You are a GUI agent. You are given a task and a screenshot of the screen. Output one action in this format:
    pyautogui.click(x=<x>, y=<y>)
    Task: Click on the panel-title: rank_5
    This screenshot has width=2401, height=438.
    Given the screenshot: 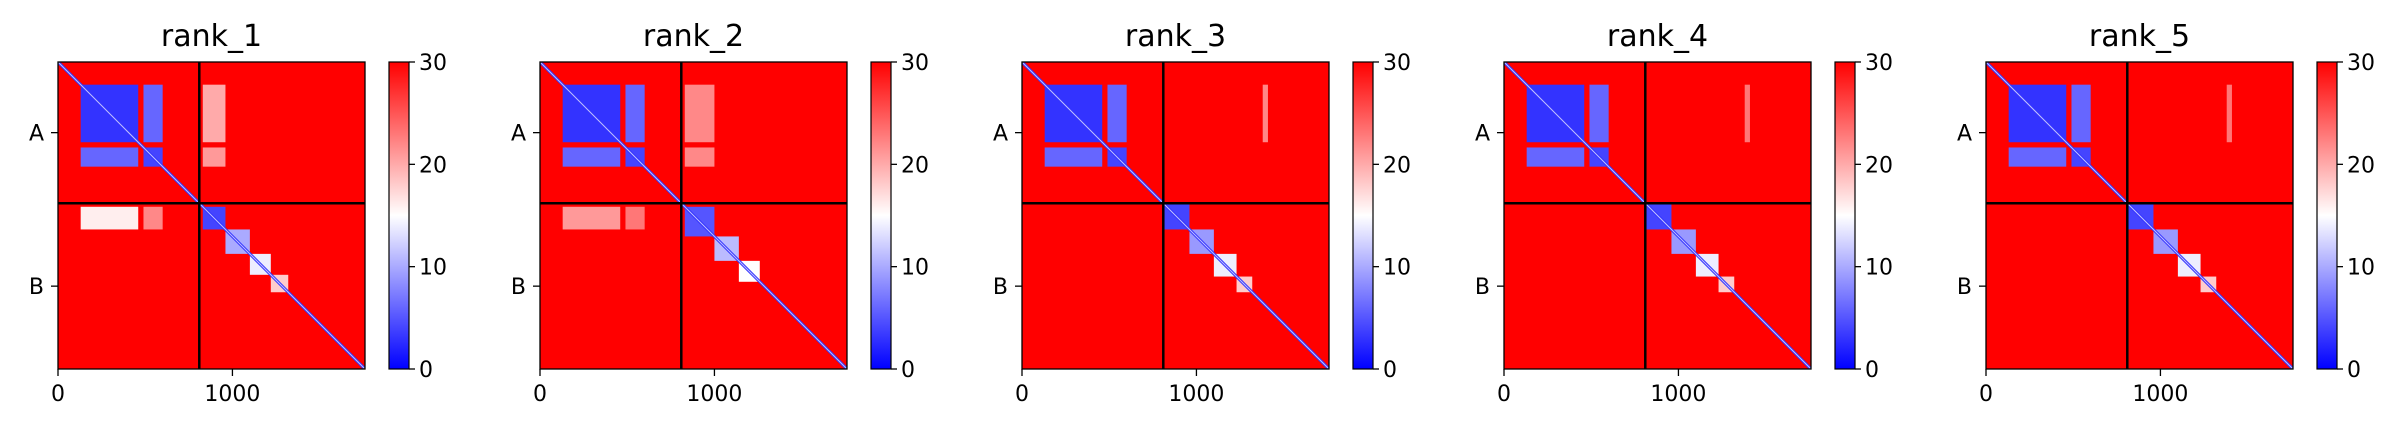 What is the action you would take?
    pyautogui.click(x=2139, y=36)
    